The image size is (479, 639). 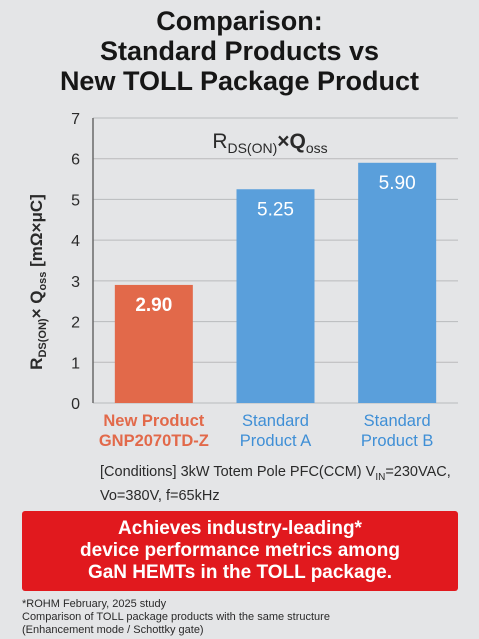 What do you see at coordinates (240, 572) in the screenshot?
I see `banner-line-3: GaN HEMTs in the TOLL package.` at bounding box center [240, 572].